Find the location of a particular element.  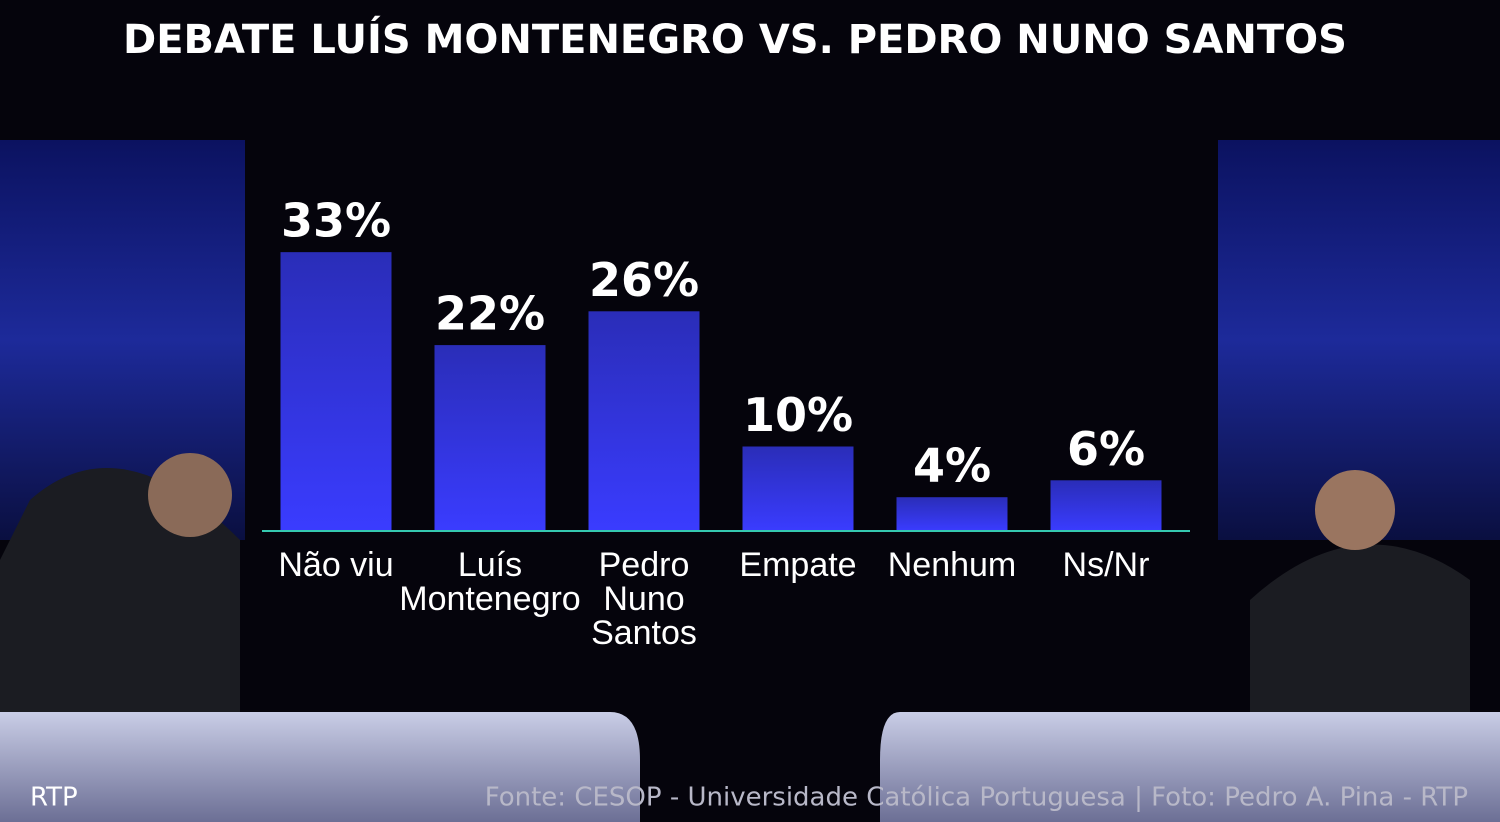

person-right-head is located at coordinates (1355, 510).